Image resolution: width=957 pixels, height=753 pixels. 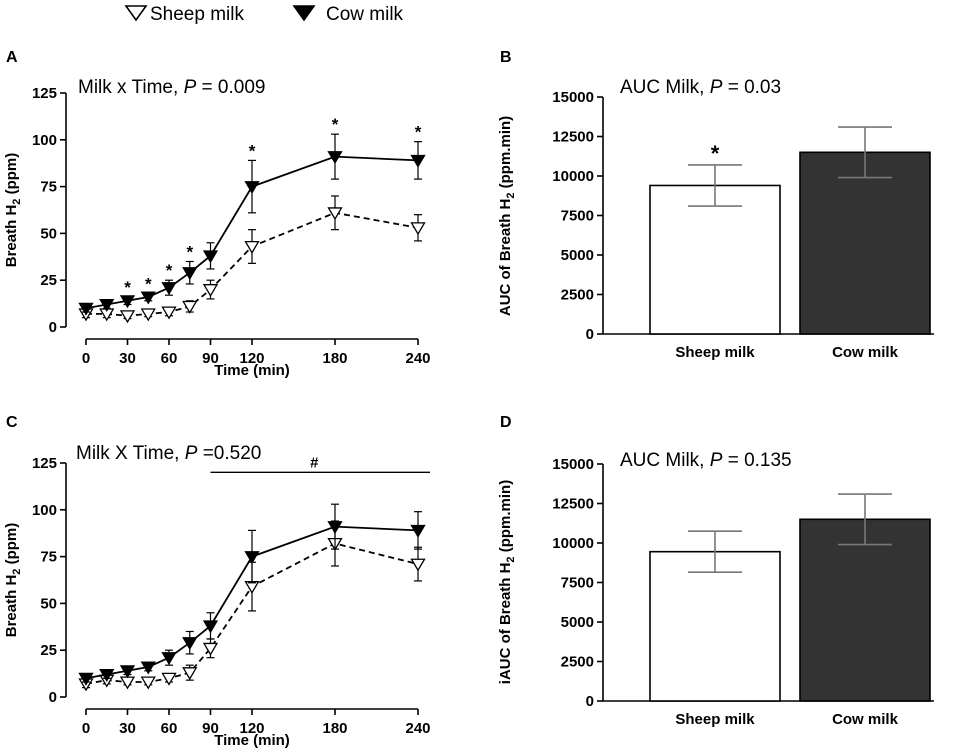 I want to click on legend-cow-label: Cow milk, so click(x=365, y=14).